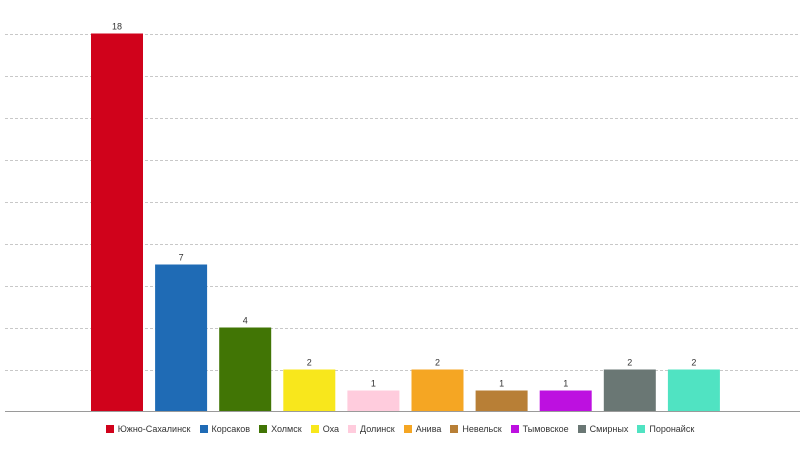 This screenshot has width=800, height=450. I want to click on legend-label: Тымовское, so click(545, 429).